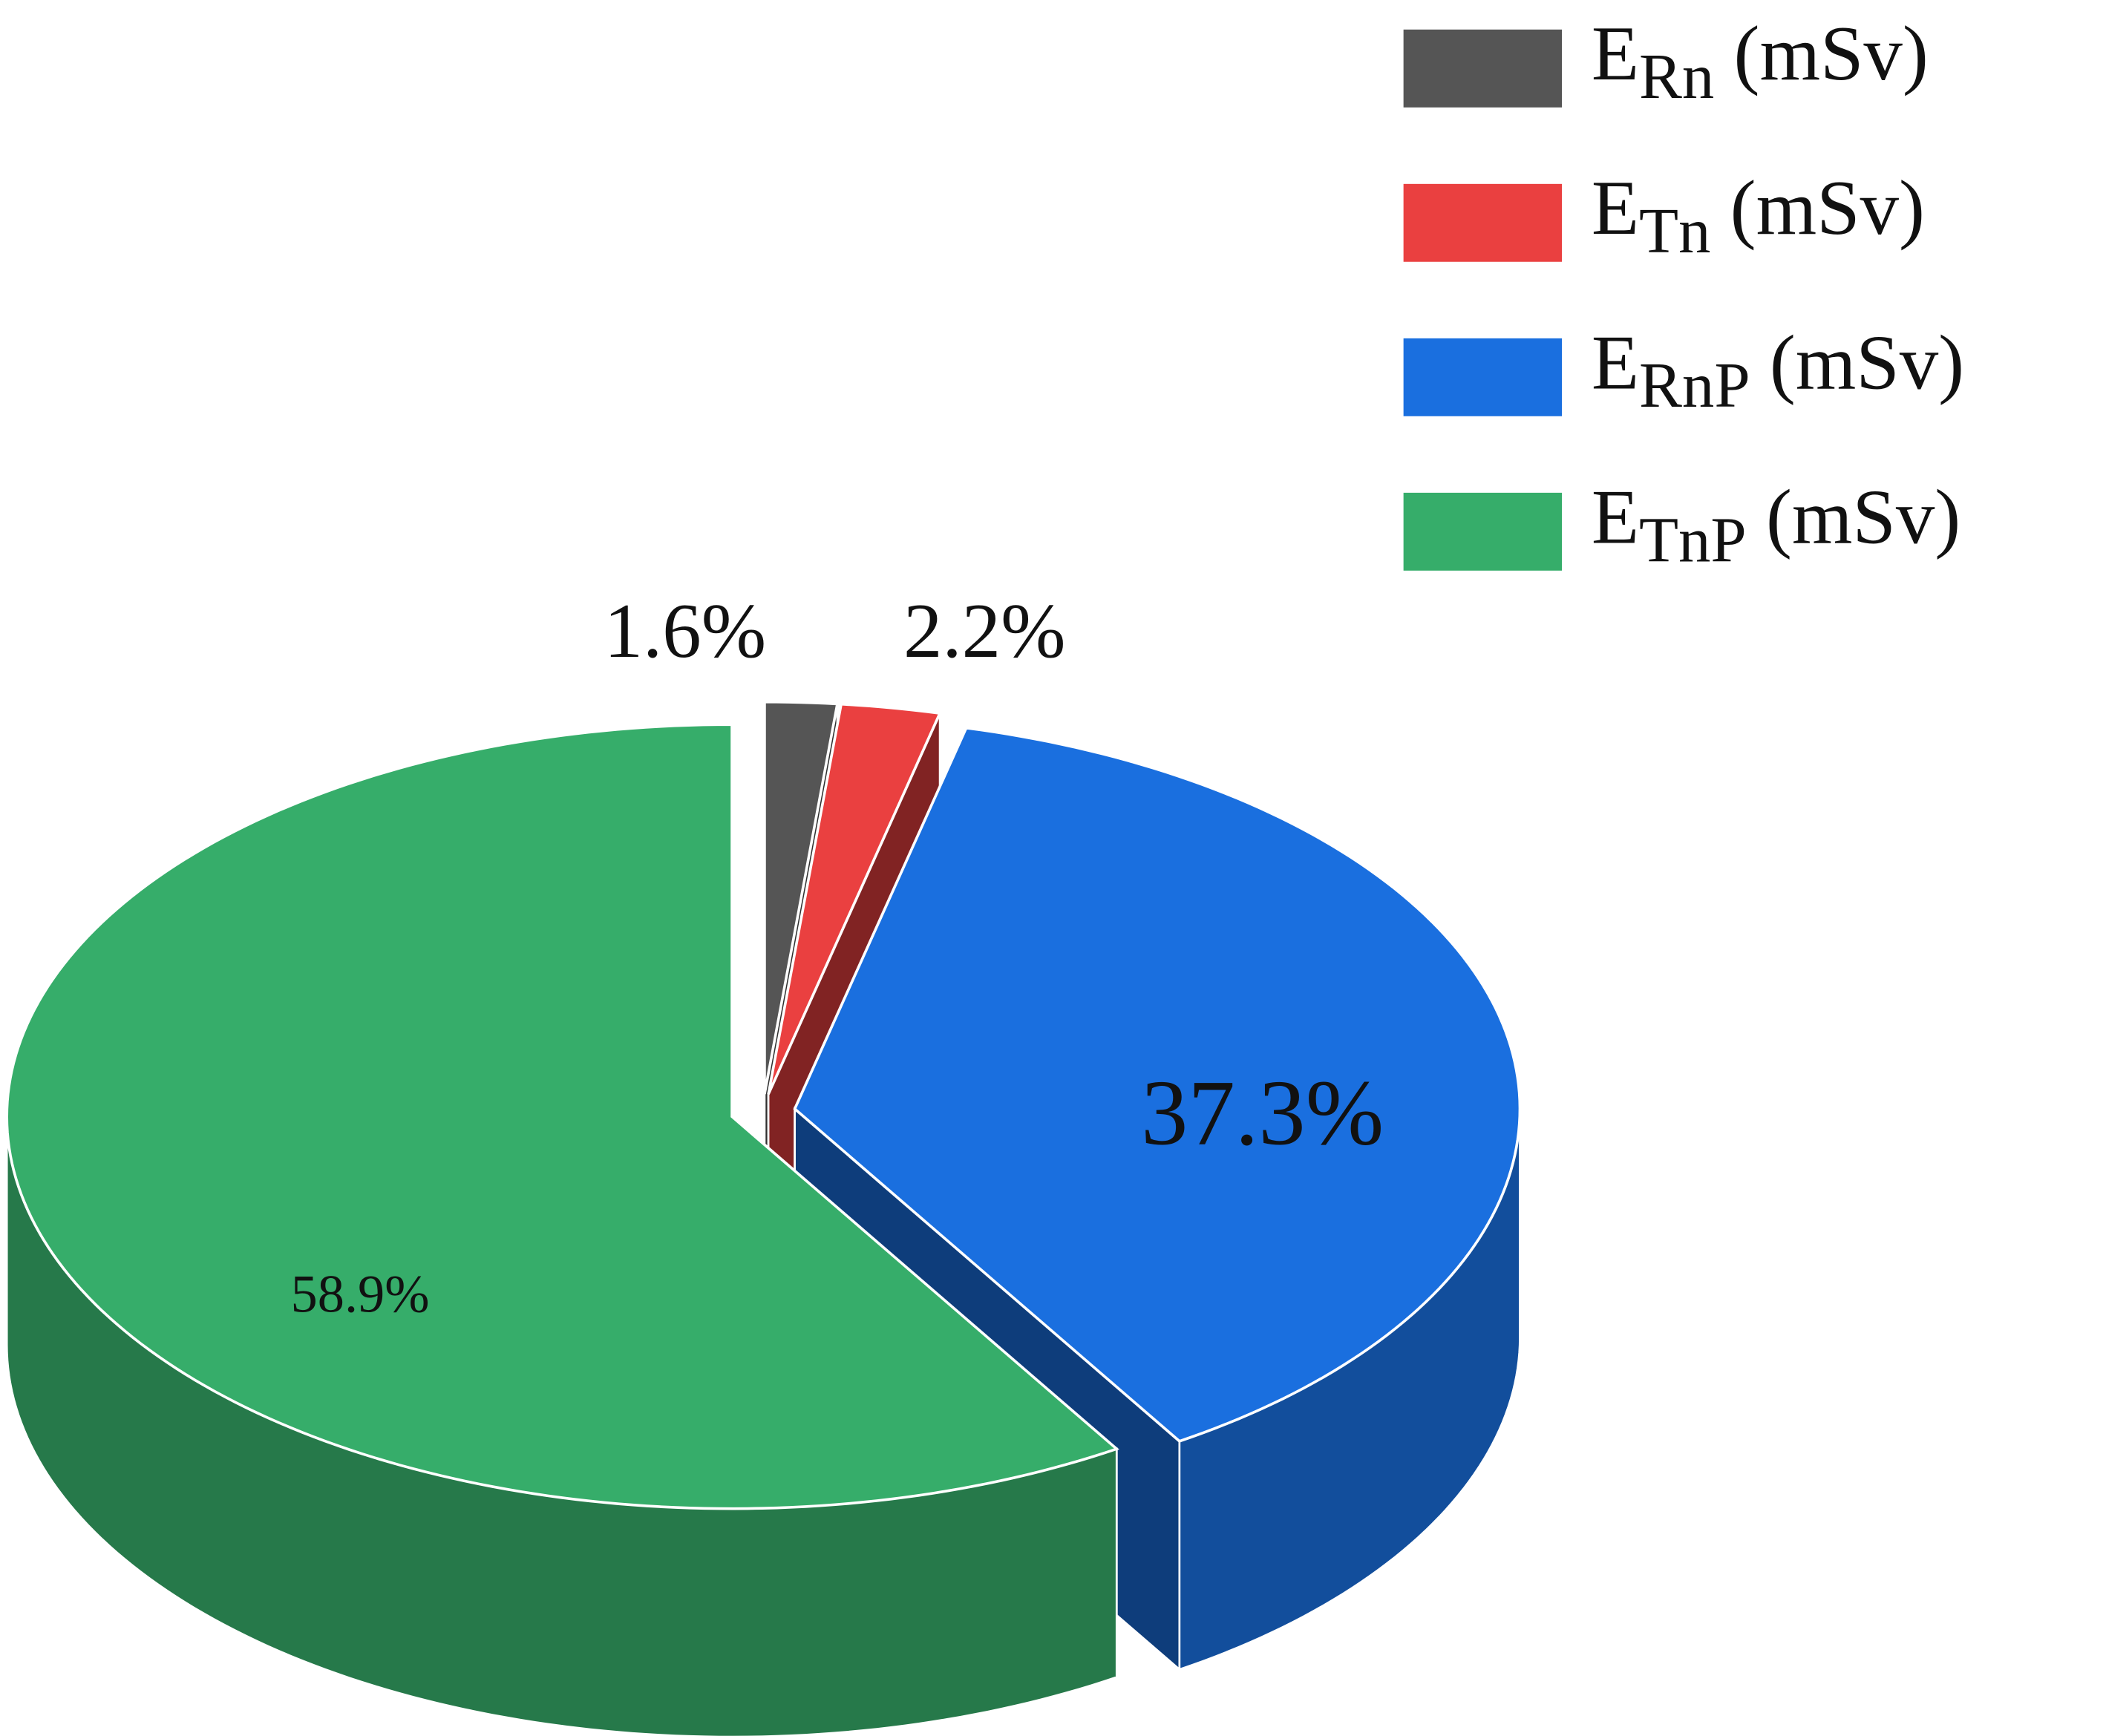 This screenshot has height=1736, width=2106. I want to click on legend-label: ETnP (mSv), so click(1776, 524).